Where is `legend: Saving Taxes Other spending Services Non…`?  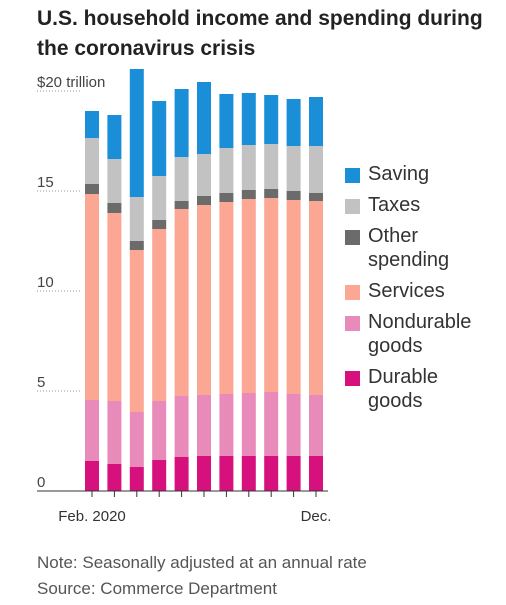 legend: Saving Taxes Other spending Services Non… is located at coordinates (425, 291).